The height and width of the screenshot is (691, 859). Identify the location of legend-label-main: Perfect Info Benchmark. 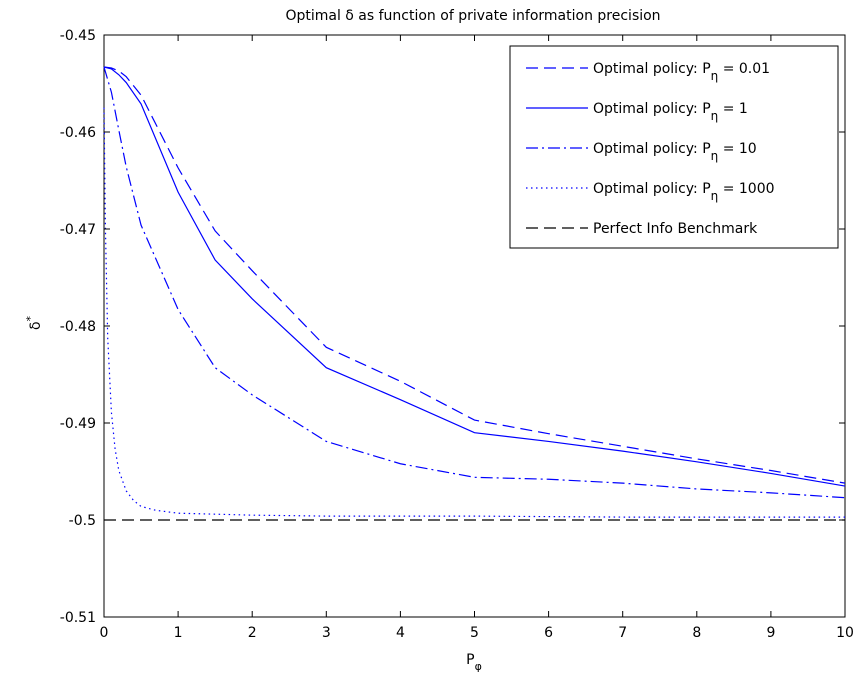
(675, 229).